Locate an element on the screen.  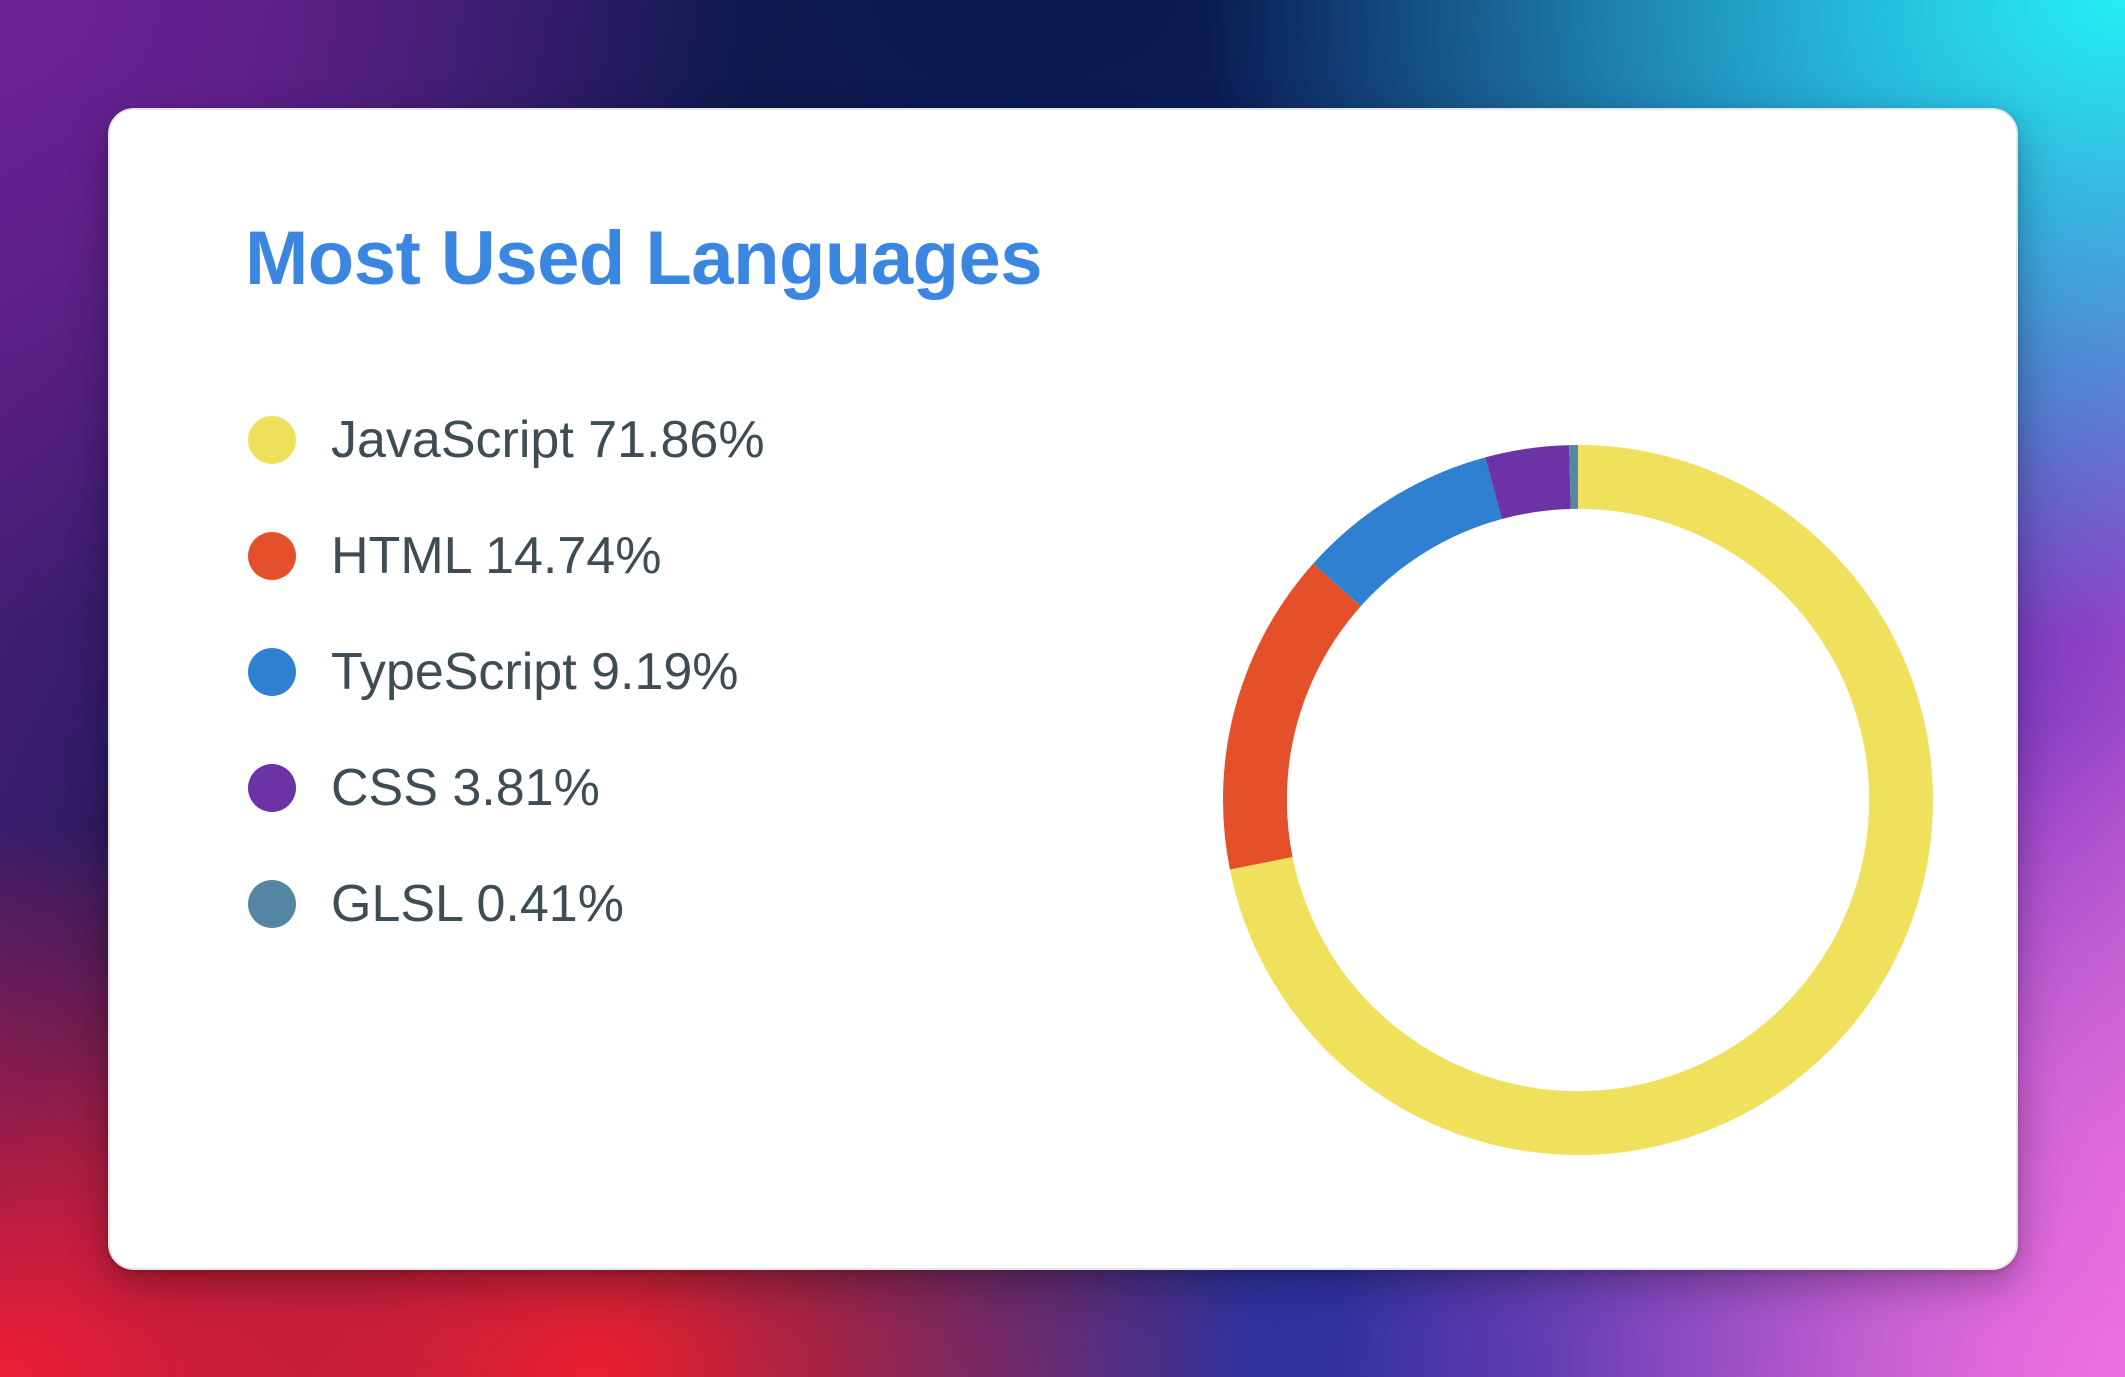
page-title: Most Used Languages is located at coordinates (644, 258).